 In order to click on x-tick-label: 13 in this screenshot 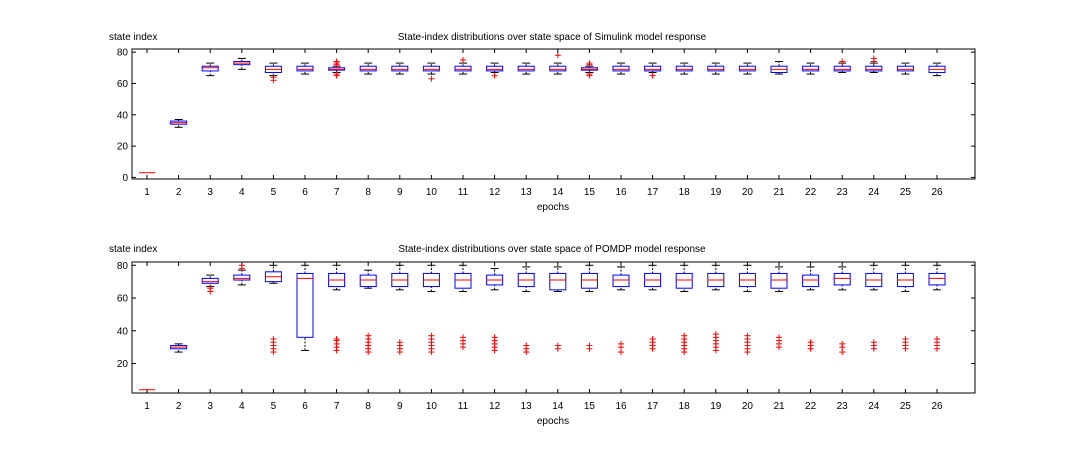, I will do `click(527, 192)`.